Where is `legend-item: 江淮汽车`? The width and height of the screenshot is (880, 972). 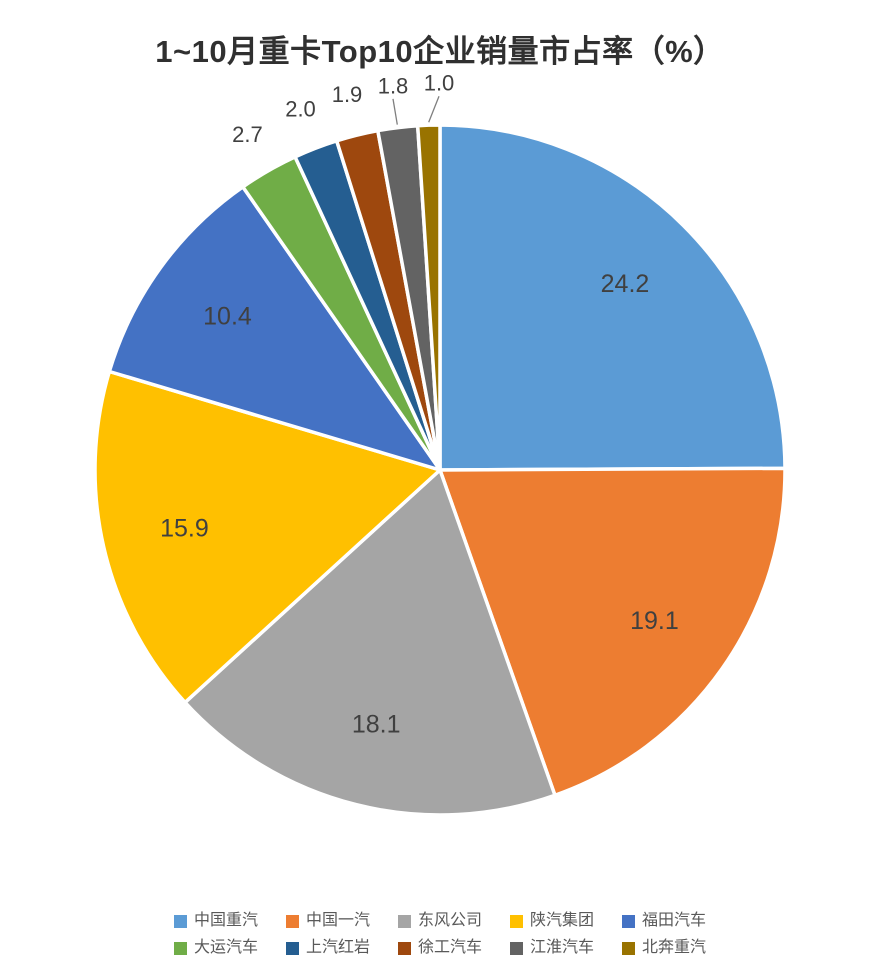 legend-item: 江淮汽车 is located at coordinates (552, 948).